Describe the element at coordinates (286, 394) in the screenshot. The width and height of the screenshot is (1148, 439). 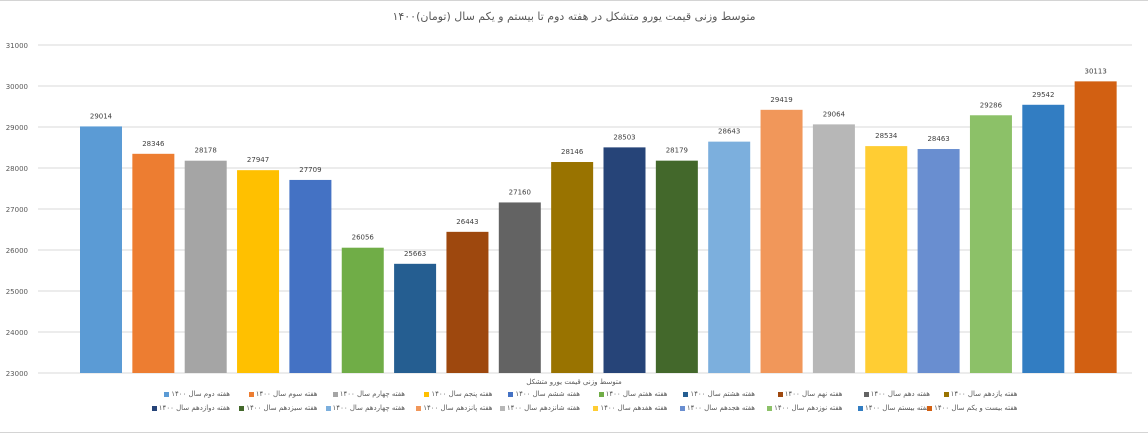
I see `legend-label: هفته سوم سال ۱۴۰۰` at that location.